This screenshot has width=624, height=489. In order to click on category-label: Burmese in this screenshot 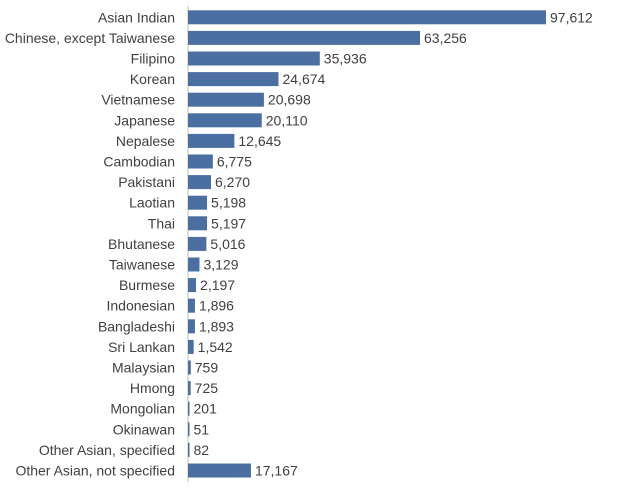, I will do `click(147, 285)`.